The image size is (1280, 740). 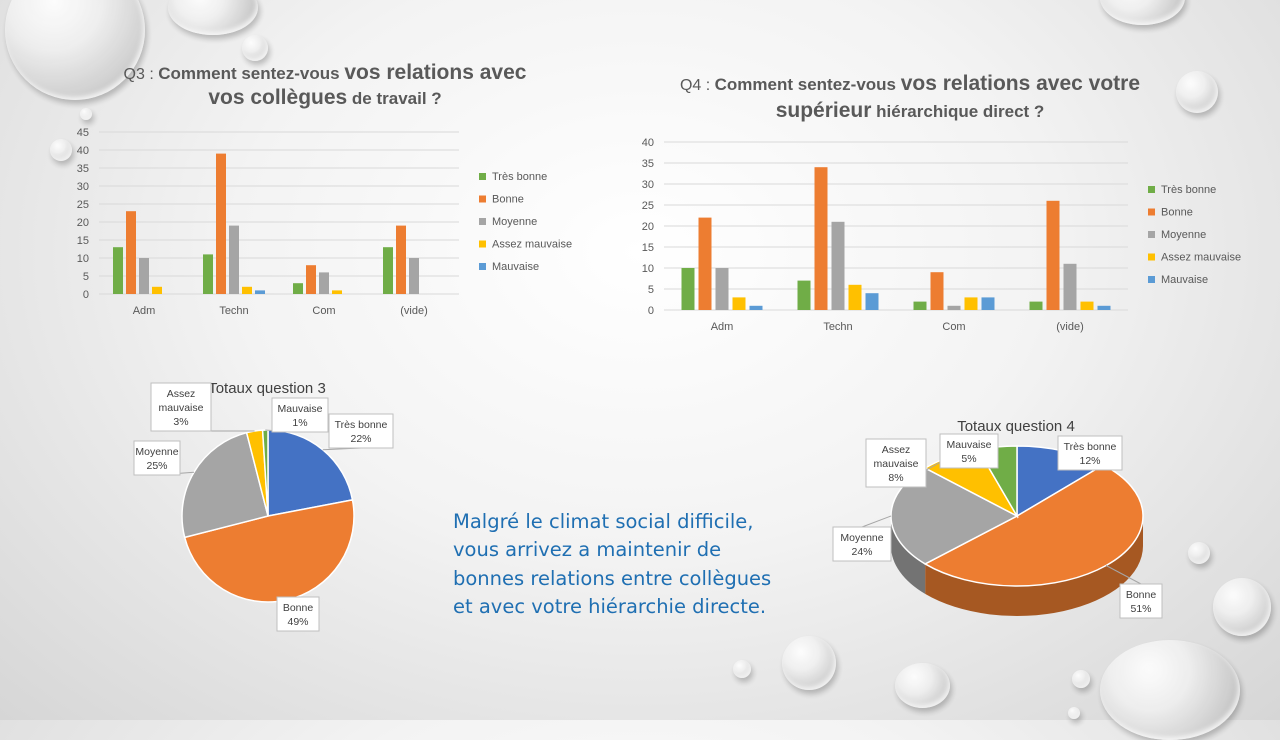 I want to click on data-label: 22%, so click(x=360, y=439).